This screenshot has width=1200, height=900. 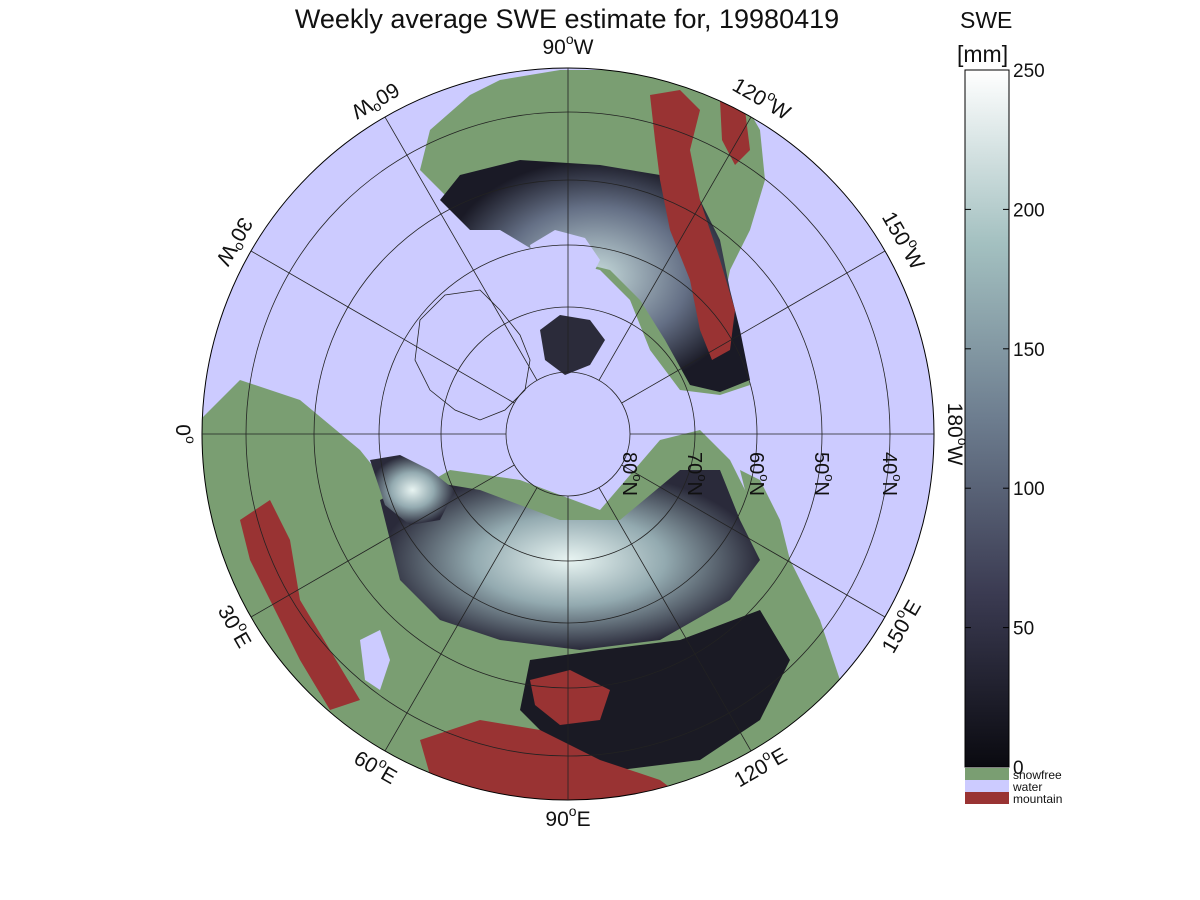 What do you see at coordinates (1029, 210) in the screenshot?
I see `colorbar-tick-label: 200` at bounding box center [1029, 210].